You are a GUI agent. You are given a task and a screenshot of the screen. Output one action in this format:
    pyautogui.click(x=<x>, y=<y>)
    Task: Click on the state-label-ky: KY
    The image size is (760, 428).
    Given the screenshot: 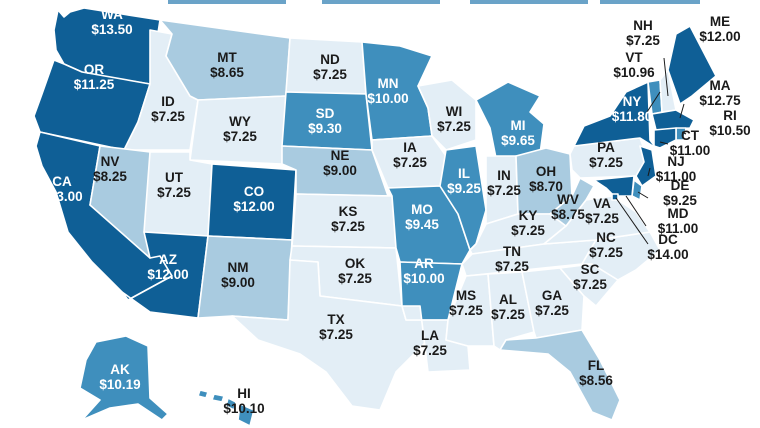 What is the action you would take?
    pyautogui.click(x=528, y=215)
    